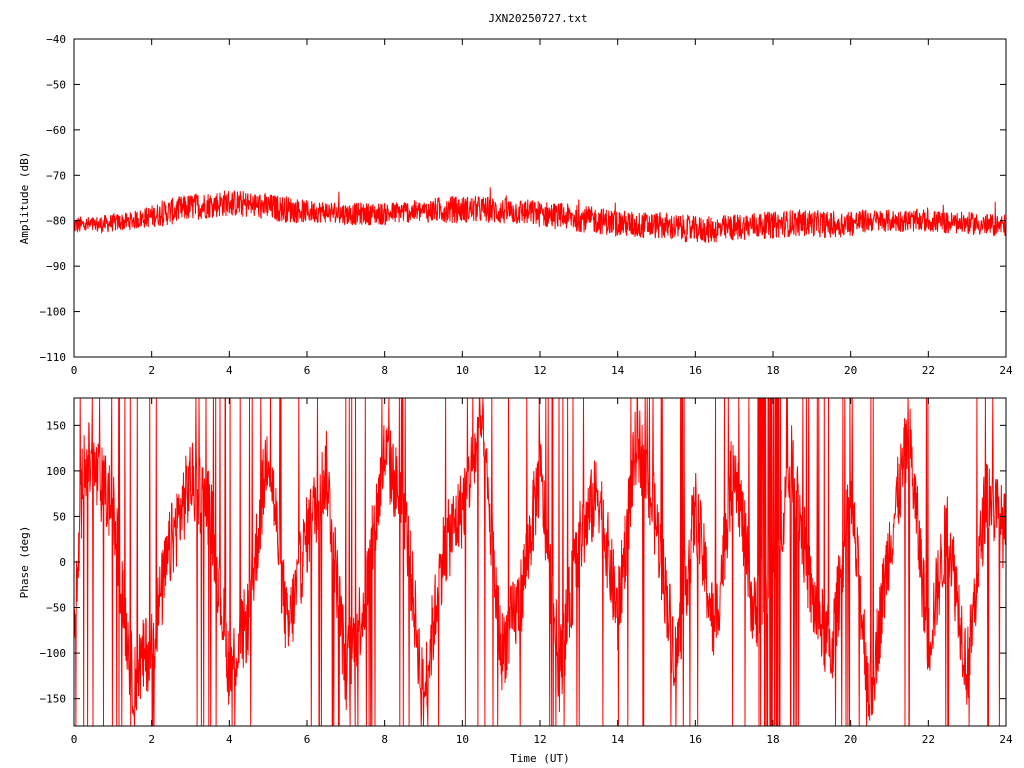 The image size is (1024, 768). I want to click on phase-y-tick-label: 150, so click(56, 425).